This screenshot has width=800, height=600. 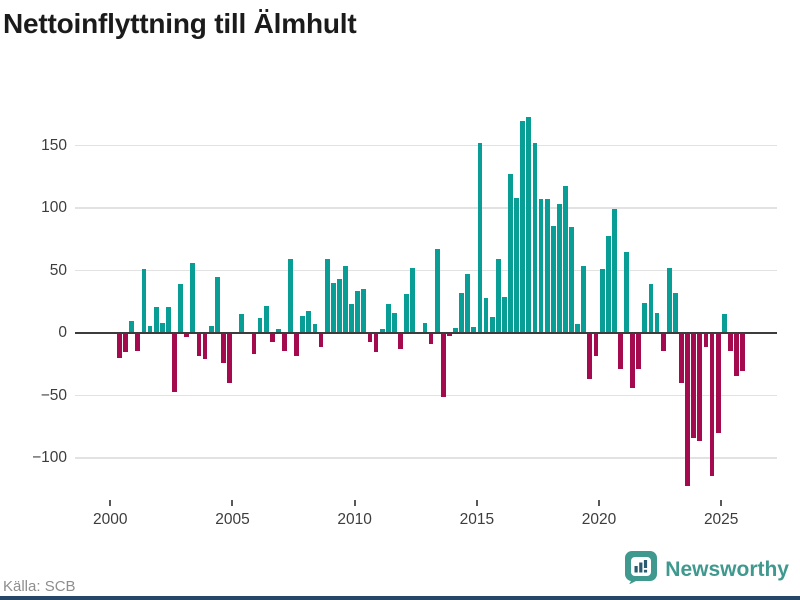 I want to click on bar-2015Q4, so click(x=498, y=296).